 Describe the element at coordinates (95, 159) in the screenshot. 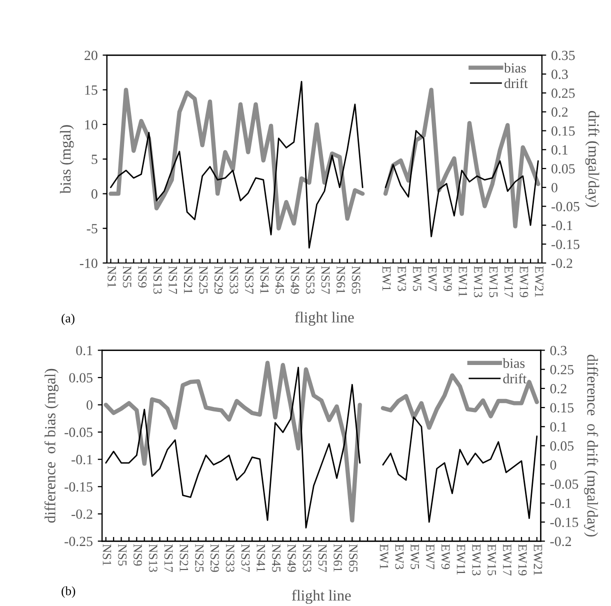

I see `y-tick-label: 5` at that location.